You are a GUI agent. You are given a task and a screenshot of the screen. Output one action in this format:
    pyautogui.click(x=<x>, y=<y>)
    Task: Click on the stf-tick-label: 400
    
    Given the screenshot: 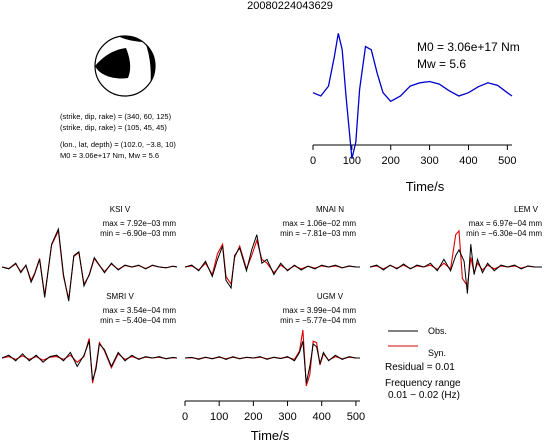 What is the action you would take?
    pyautogui.click(x=468, y=161)
    